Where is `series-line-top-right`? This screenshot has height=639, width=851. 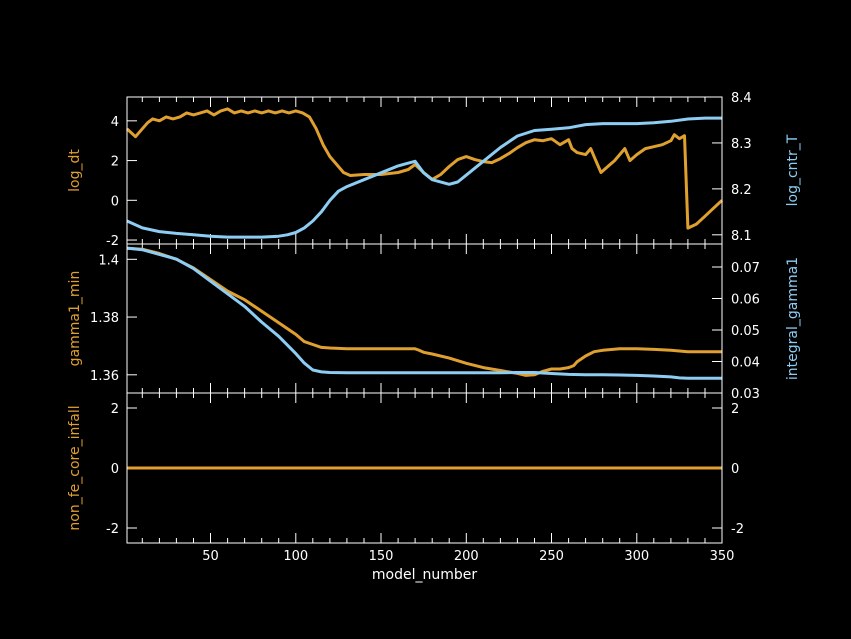 series-line-top-right is located at coordinates (424, 177).